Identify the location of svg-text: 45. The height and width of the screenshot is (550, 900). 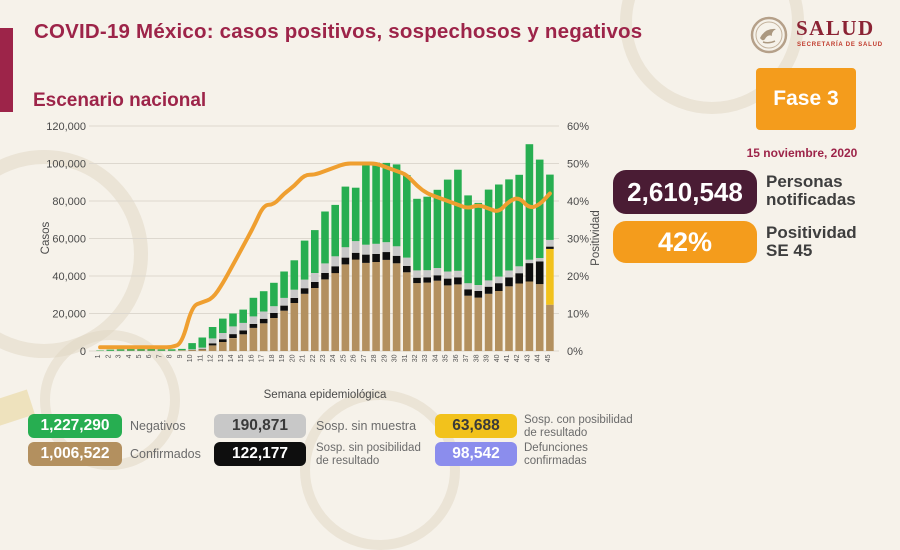
(548, 358).